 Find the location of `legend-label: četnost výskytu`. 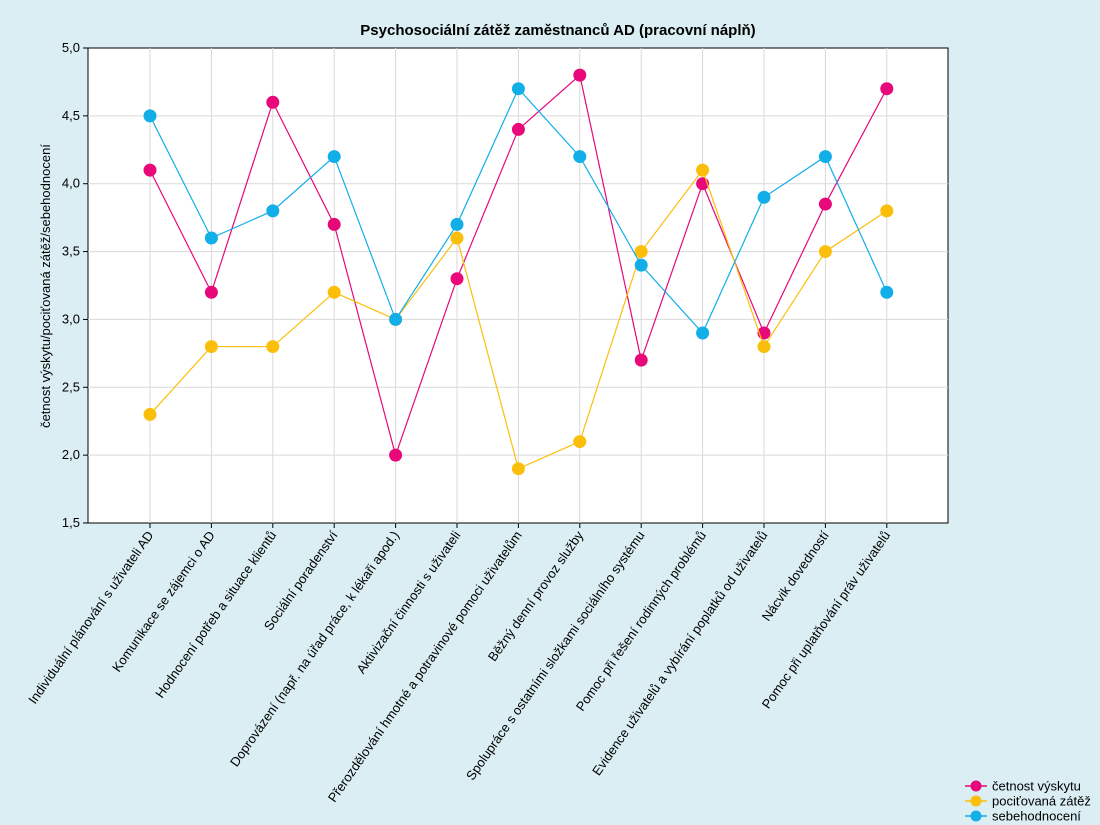

legend-label: četnost výskytu is located at coordinates (1036, 786).